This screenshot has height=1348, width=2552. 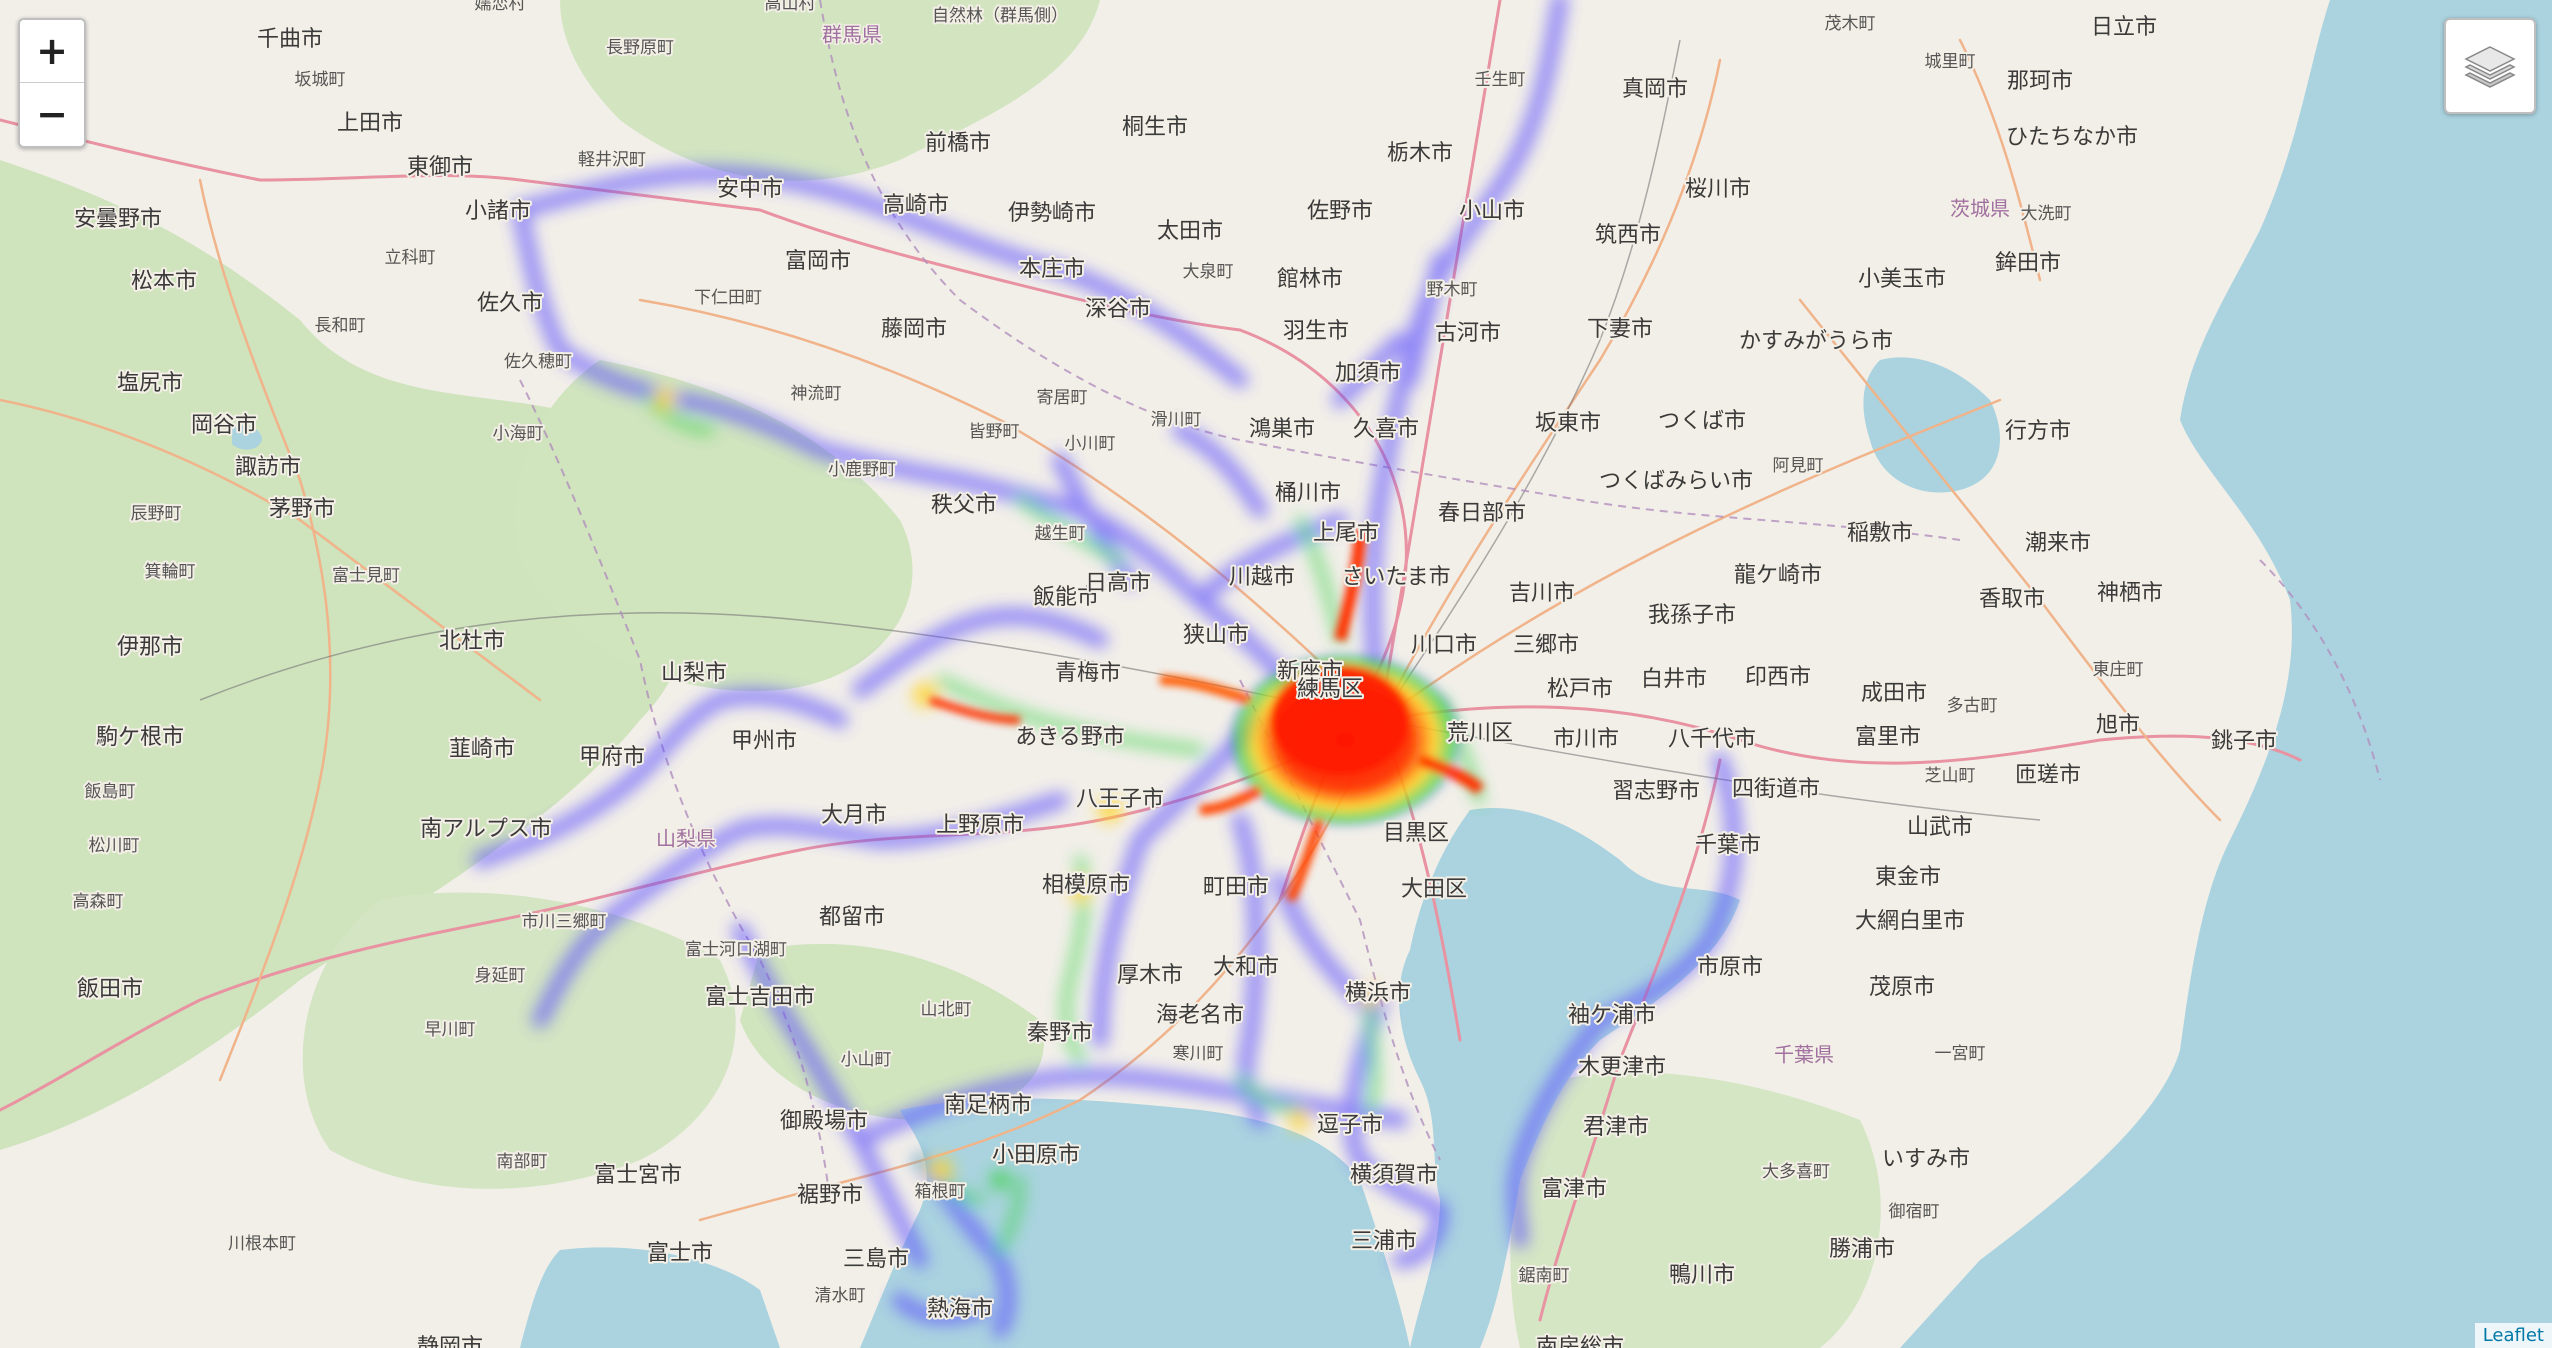 What do you see at coordinates (1656, 791) in the screenshot?
I see `place-label: 習志野市` at bounding box center [1656, 791].